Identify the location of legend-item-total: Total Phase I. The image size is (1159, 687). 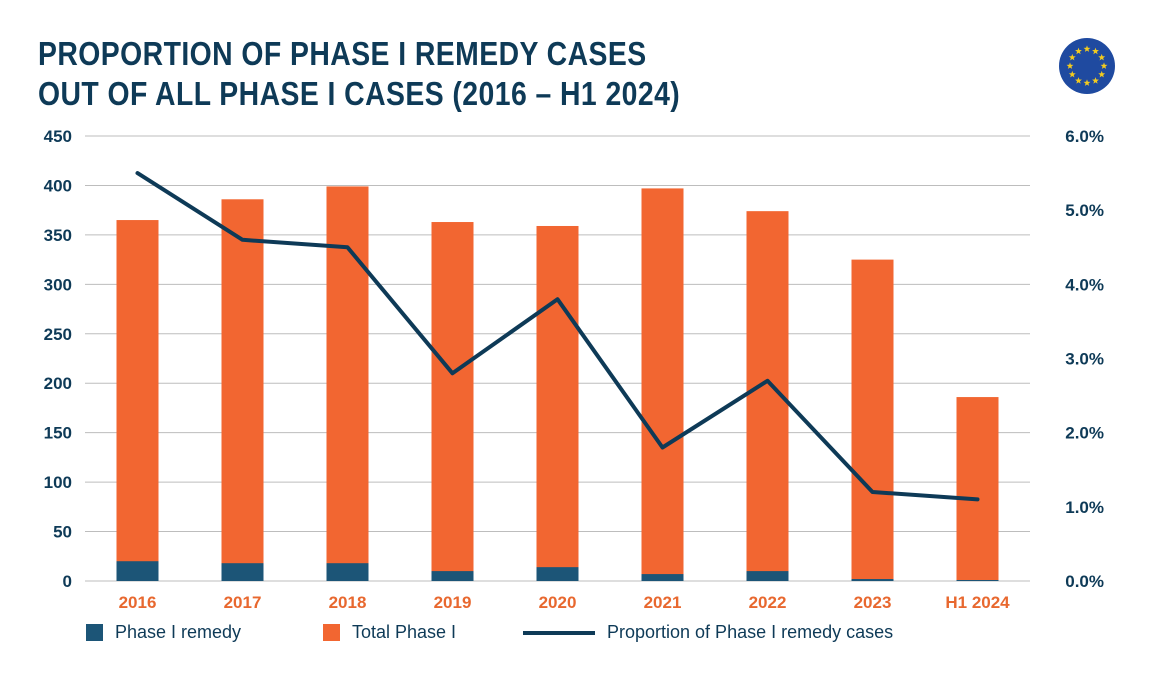
(389, 632).